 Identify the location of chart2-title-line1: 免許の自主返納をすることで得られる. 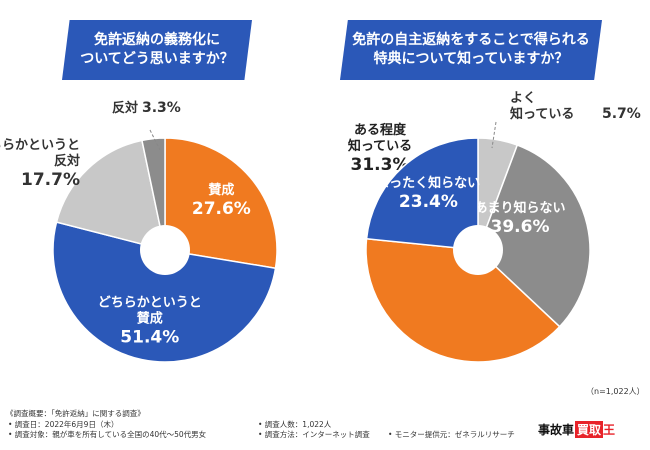
(471, 40).